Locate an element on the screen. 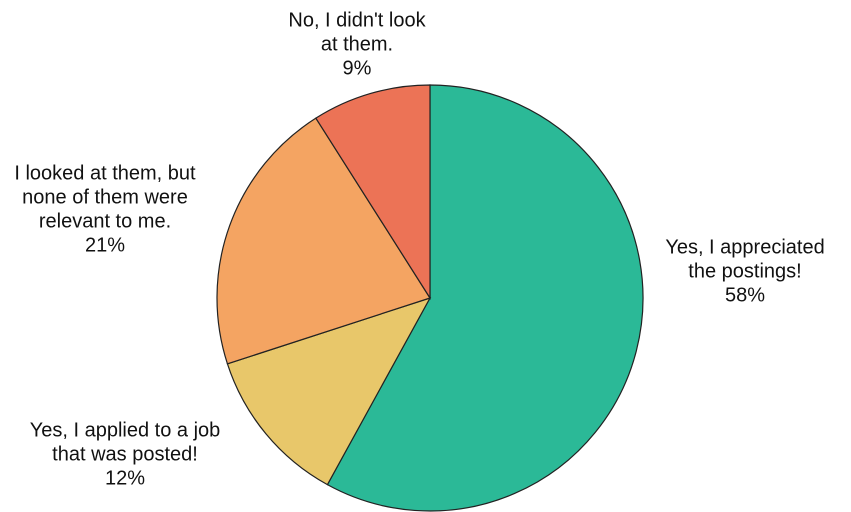 The height and width of the screenshot is (512, 851). slice-label: No, I didn't look is located at coordinates (357, 20).